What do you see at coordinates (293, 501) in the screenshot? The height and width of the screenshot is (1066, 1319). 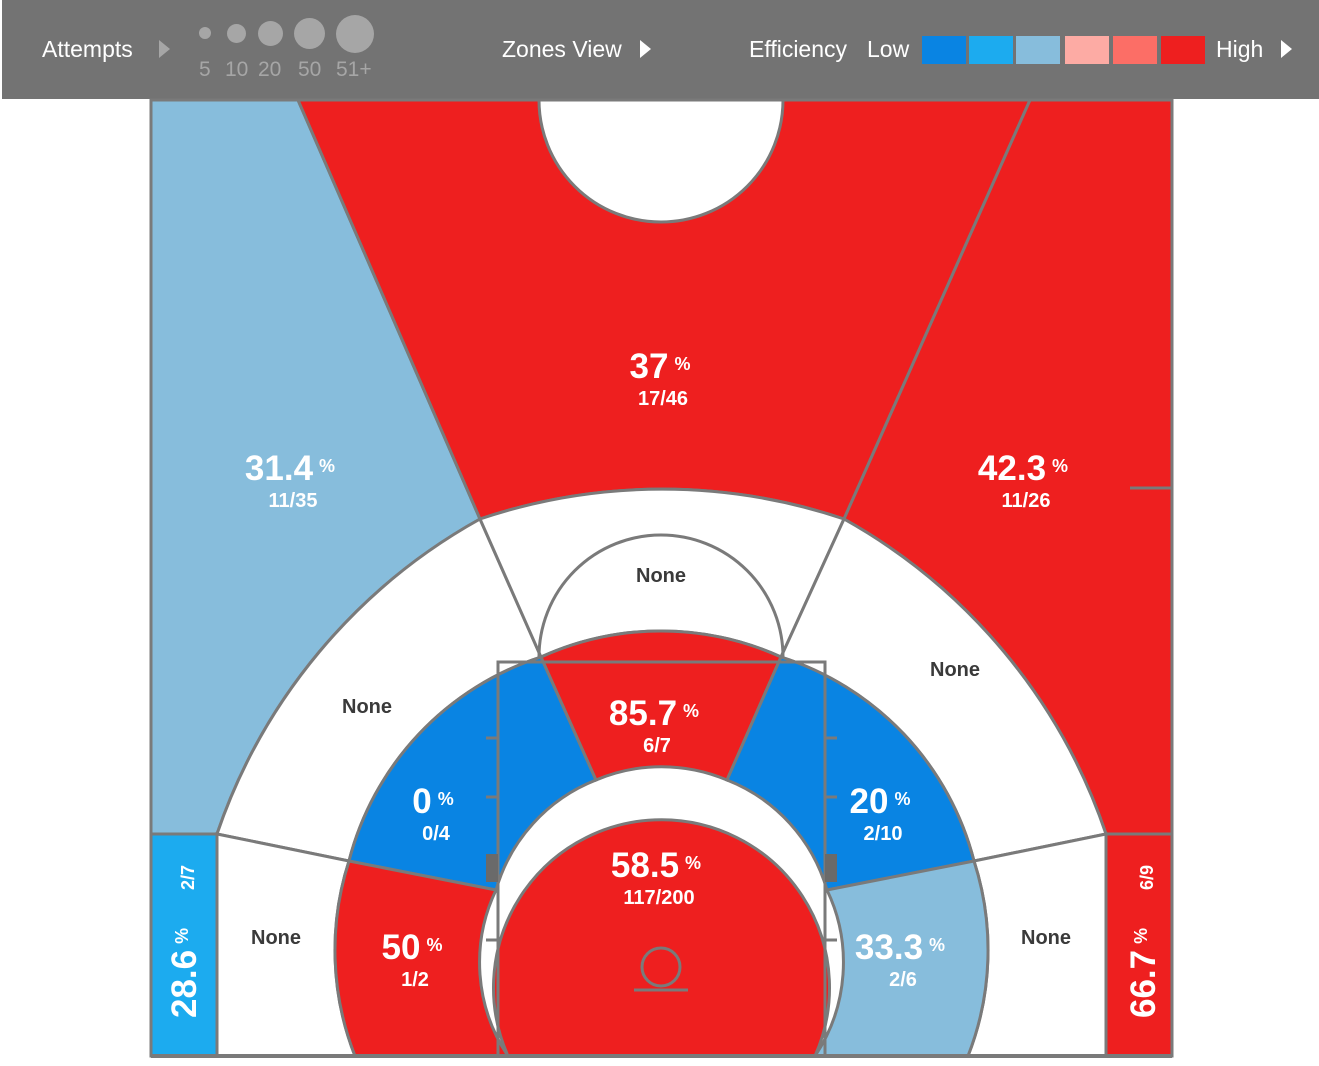 I see `zone-fraction-left-wing-three: 11/35` at bounding box center [293, 501].